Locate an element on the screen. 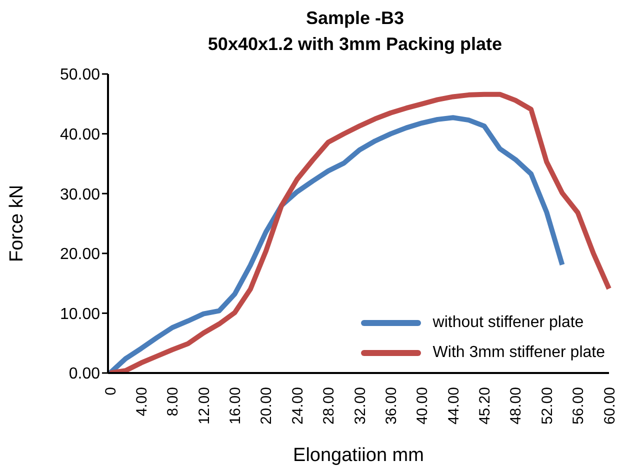 The image size is (619, 469). x-tick-label: 52.00 is located at coordinates (547, 406).